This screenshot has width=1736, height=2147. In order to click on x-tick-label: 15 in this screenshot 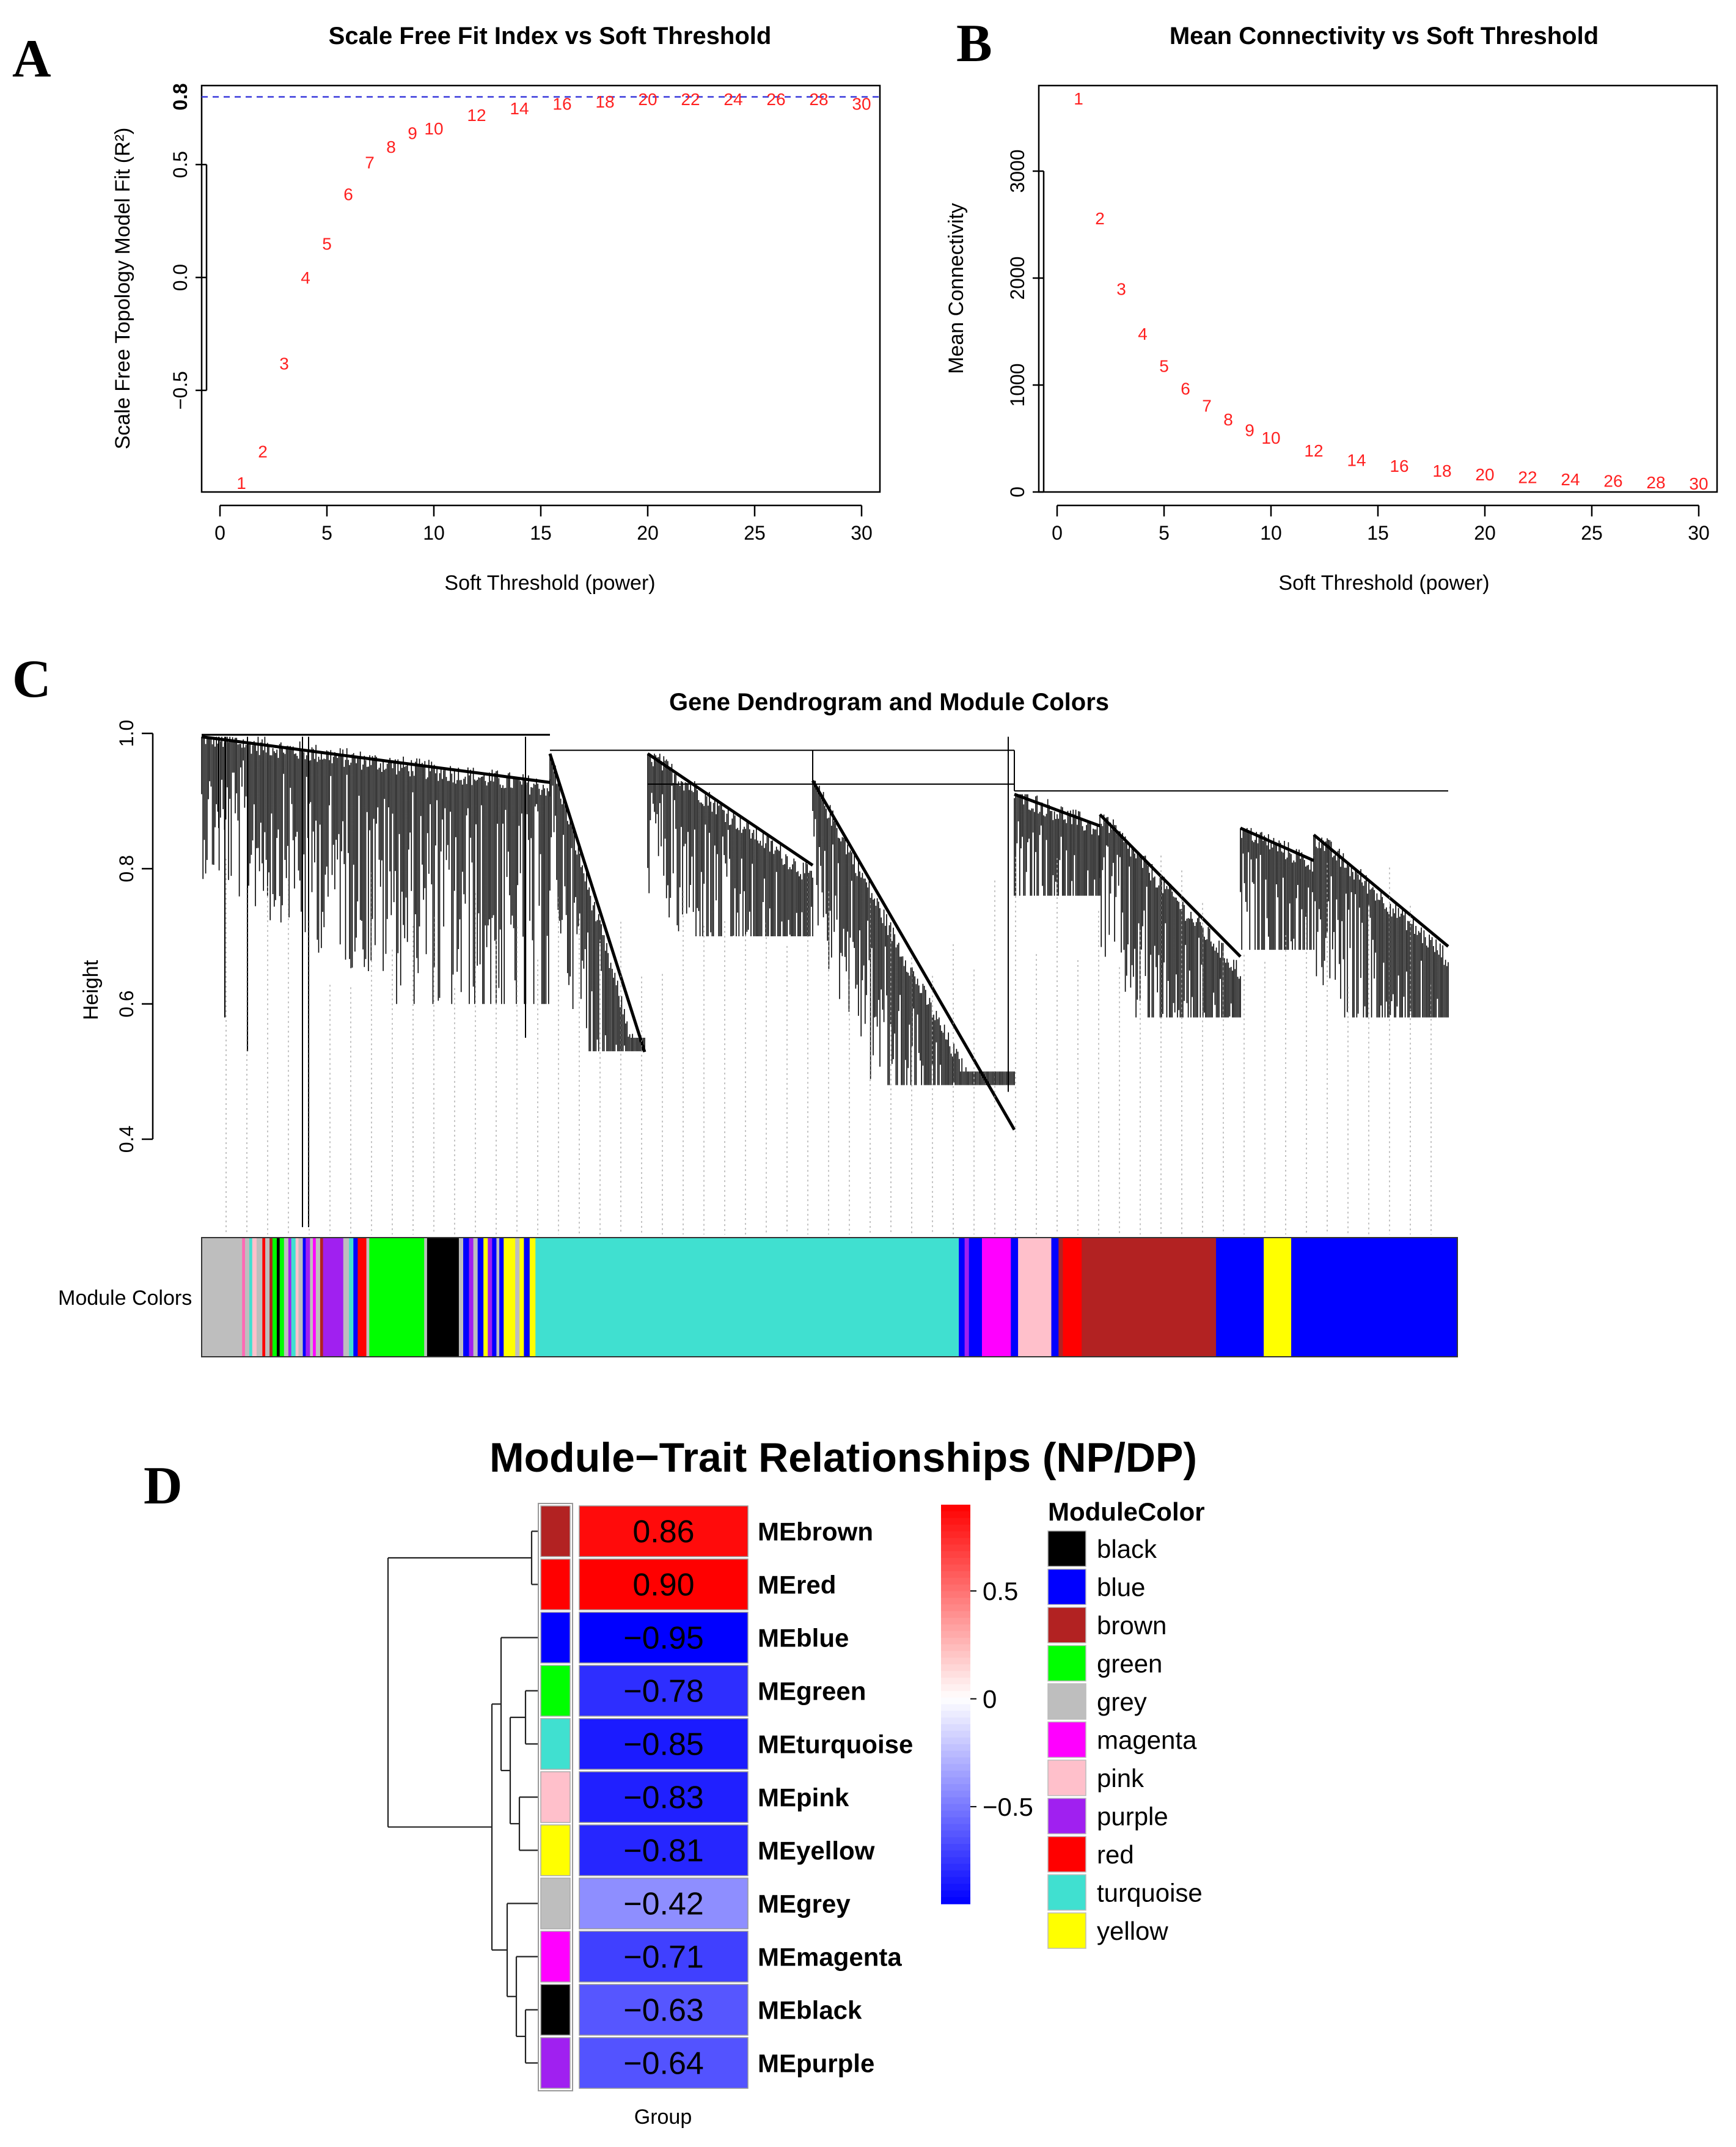, I will do `click(1378, 533)`.